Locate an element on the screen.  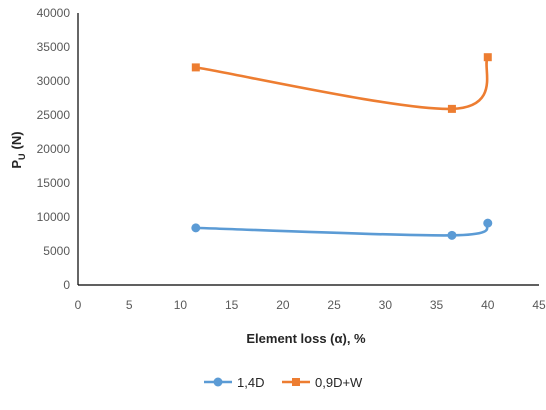
y-axis-title-subscript: U is located at coordinates (22, 156).